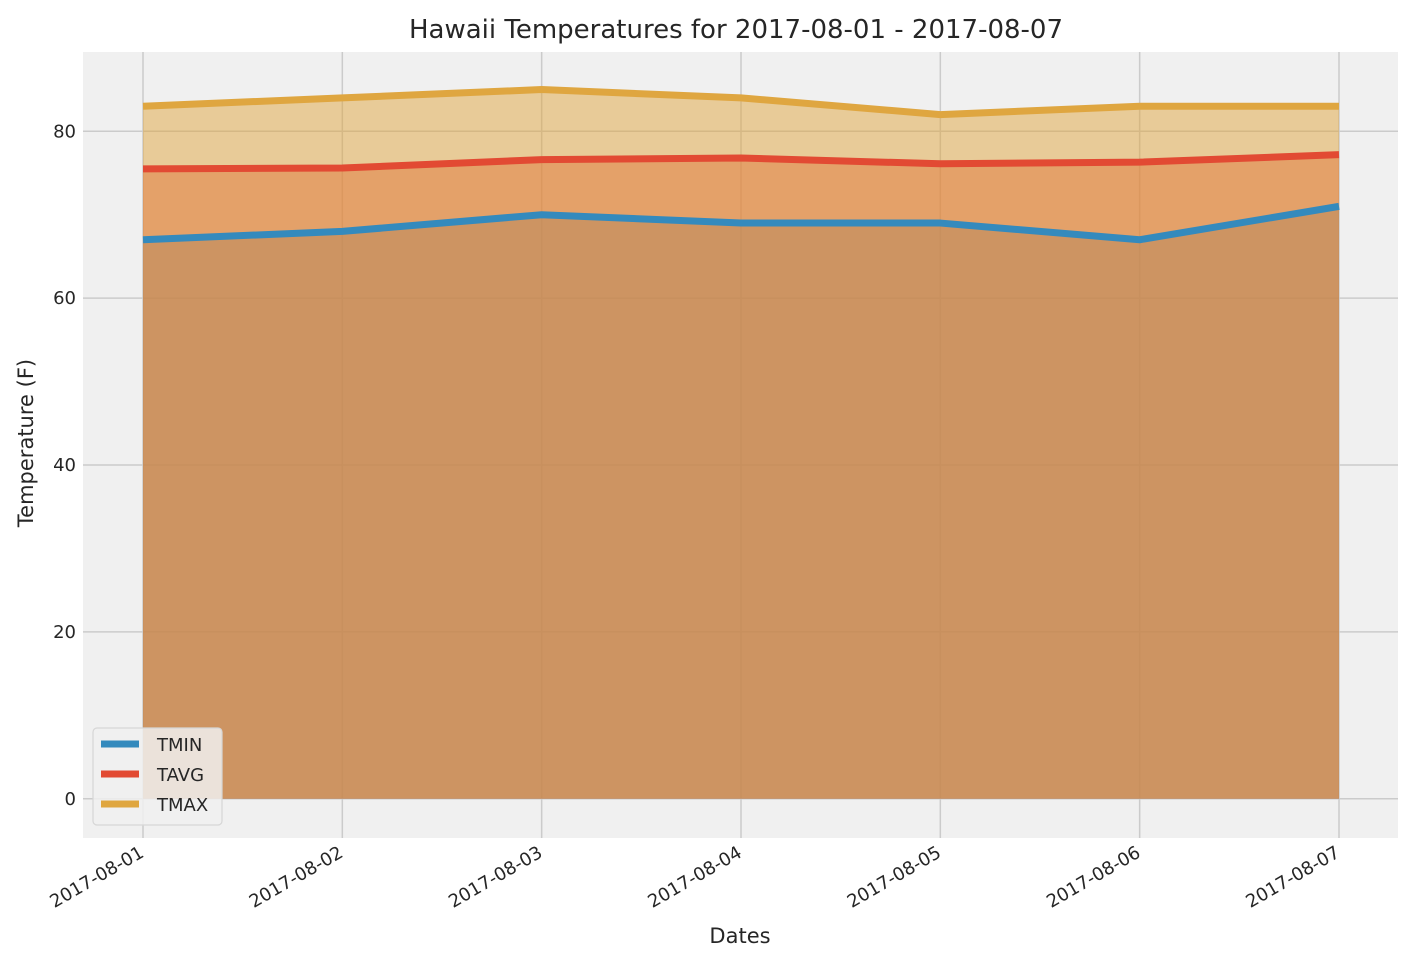 Image resolution: width=1422 pixels, height=966 pixels. Describe the element at coordinates (96, 877) in the screenshot. I see `x-tick-label: 2017-08-01` at that location.